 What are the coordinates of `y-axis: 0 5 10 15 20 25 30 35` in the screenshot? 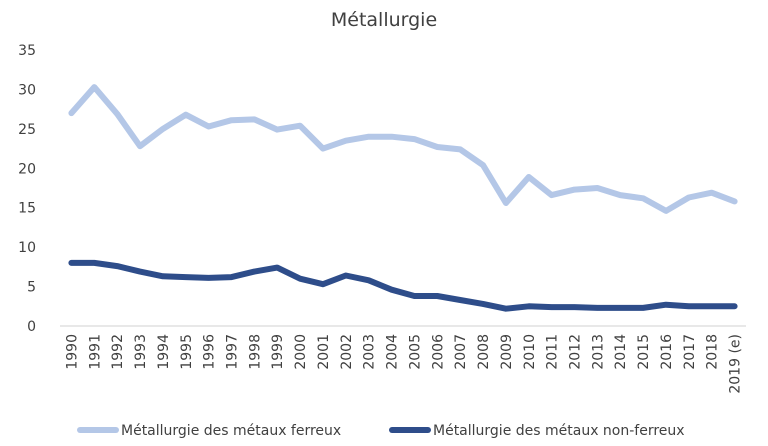 It's located at (27, 189).